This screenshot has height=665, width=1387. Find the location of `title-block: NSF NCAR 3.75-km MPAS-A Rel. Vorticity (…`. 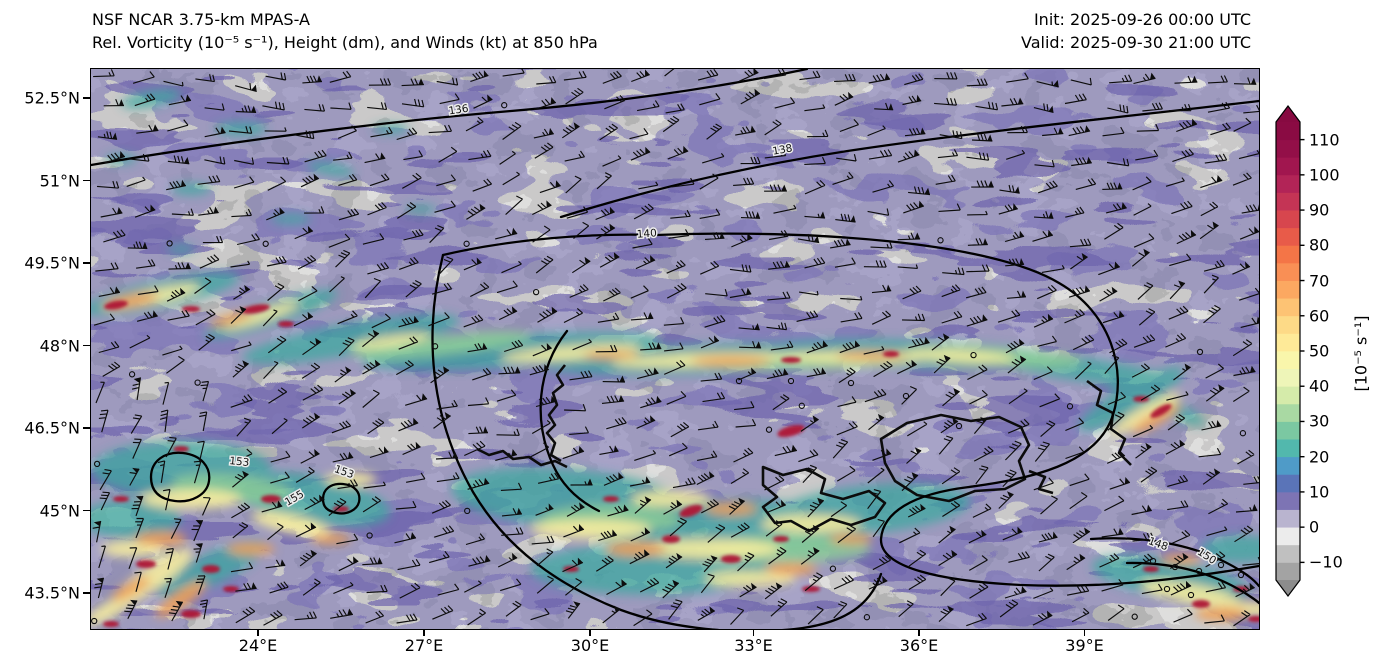

title-block: NSF NCAR 3.75-km MPAS-A Rel. Vorticity (… is located at coordinates (345, 31).